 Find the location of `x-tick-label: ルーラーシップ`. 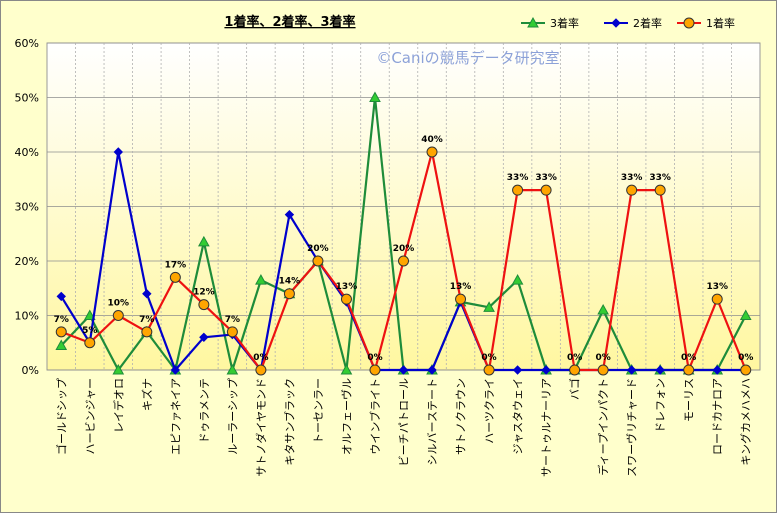

x-tick-label: ルーラーシップ is located at coordinates (232, 416).